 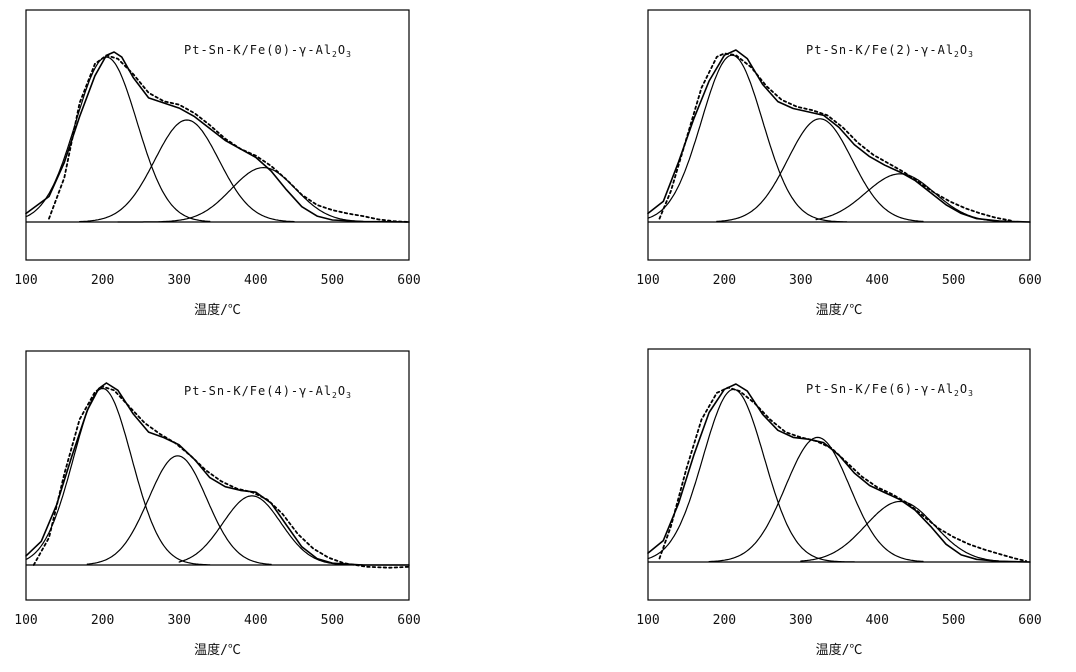 What do you see at coordinates (890, 51) in the screenshot?
I see `chart-title: Pt-Sn-K/Fe(2)-γ-Al2O3` at bounding box center [890, 51].